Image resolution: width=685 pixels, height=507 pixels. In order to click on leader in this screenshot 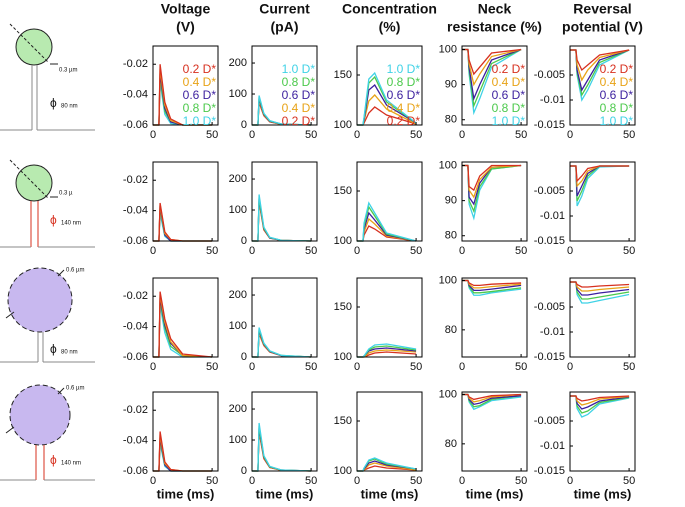, I will do `click(61, 391)`.